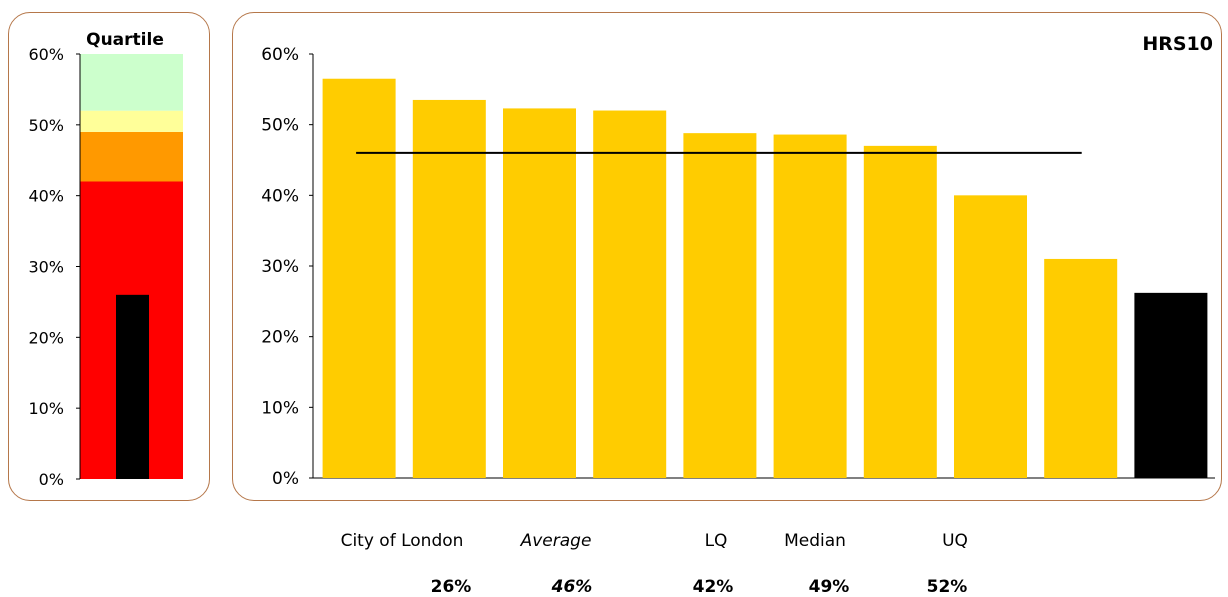 Image resolution: width=1228 pixels, height=597 pixels. Describe the element at coordinates (46, 337) in the screenshot. I see `quartile-tick-label: 20%` at that location.